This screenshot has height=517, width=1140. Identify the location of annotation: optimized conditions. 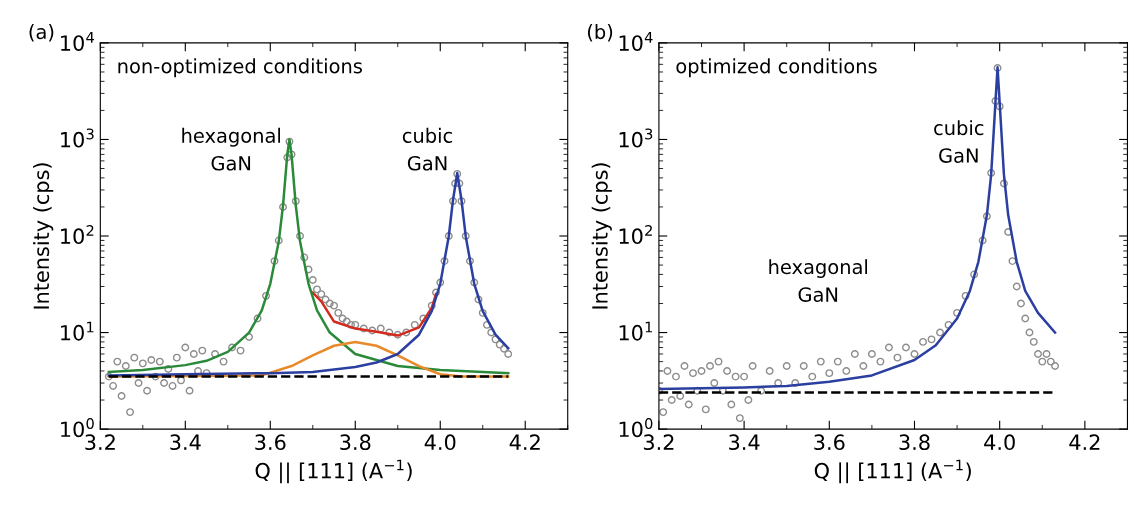
(776, 68).